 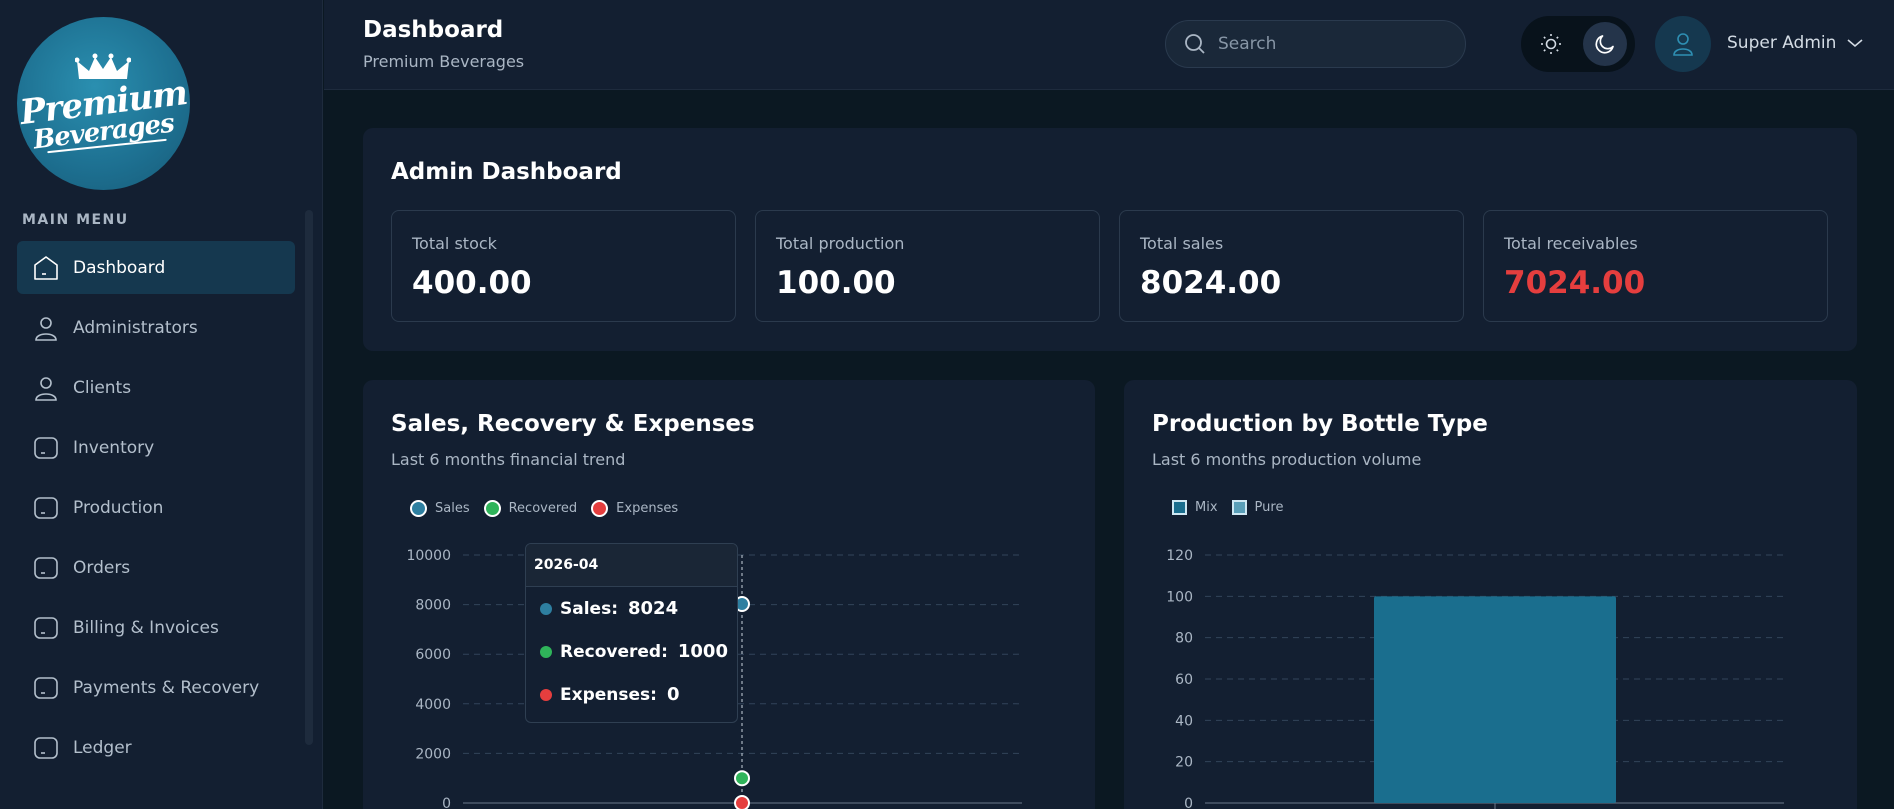 What do you see at coordinates (103, 103) in the screenshot?
I see `brand-logo: Premium Beverages` at bounding box center [103, 103].